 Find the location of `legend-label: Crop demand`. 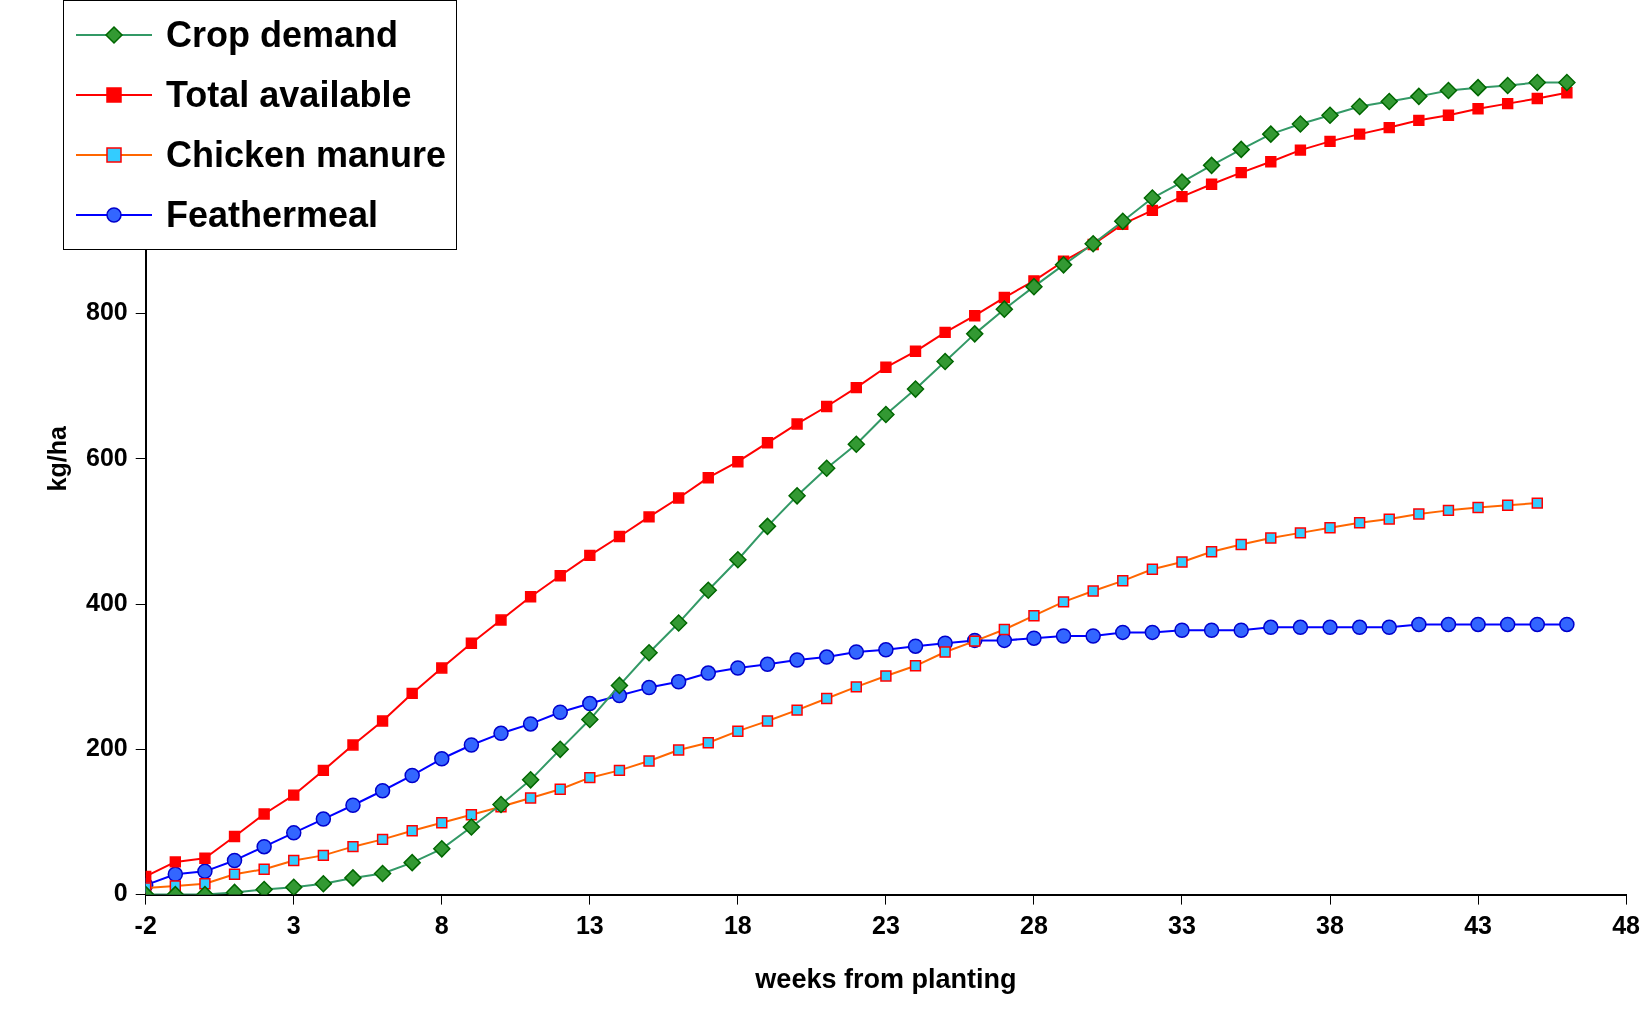

legend-label: Crop demand is located at coordinates (282, 35).